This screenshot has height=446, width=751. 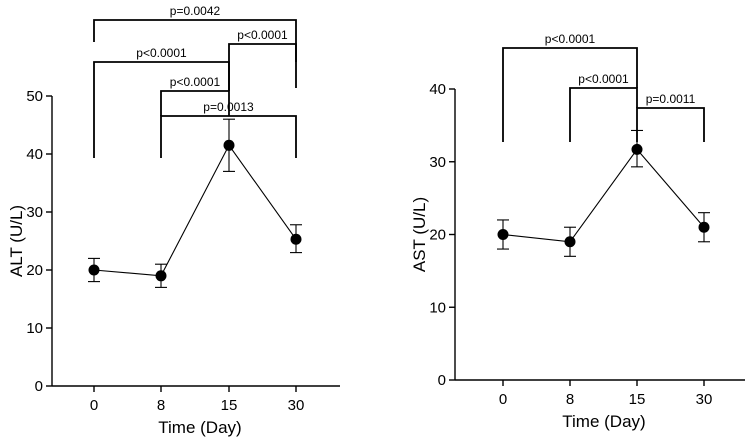 I want to click on ast-x-tick-label: 8, so click(x=570, y=399).